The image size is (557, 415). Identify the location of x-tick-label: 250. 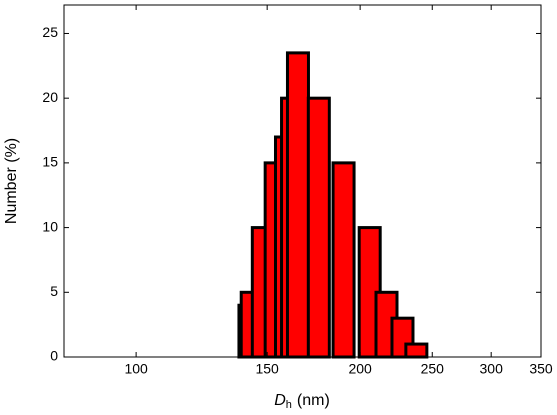
(433, 369).